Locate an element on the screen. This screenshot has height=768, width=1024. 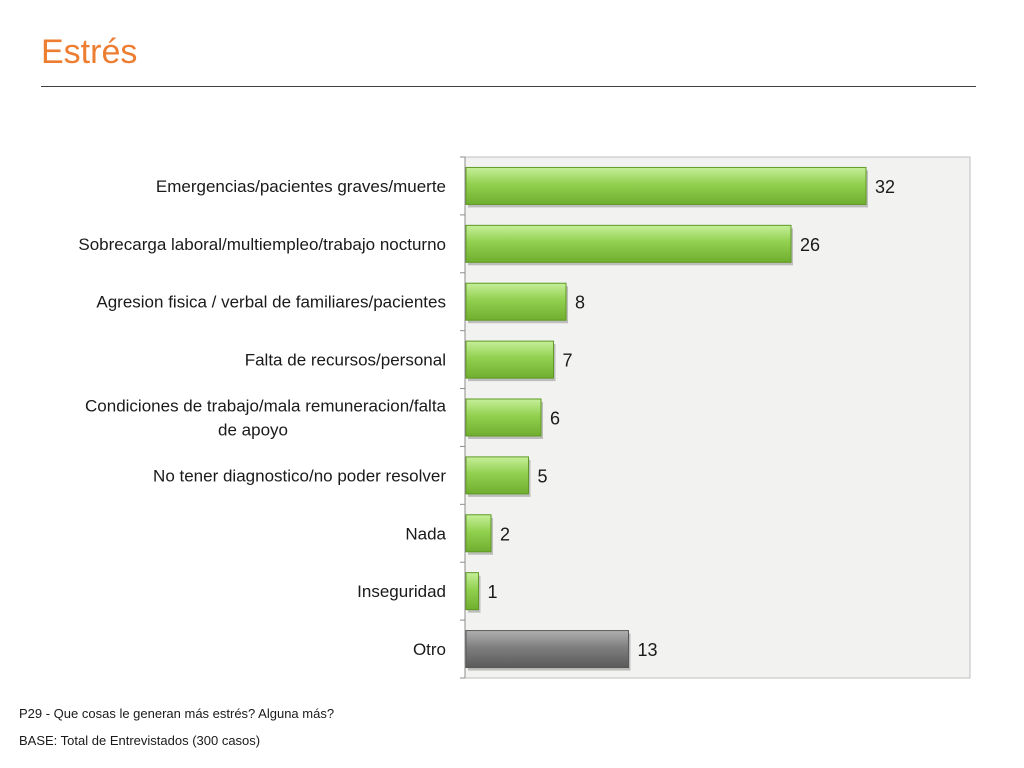
value-label: 13 is located at coordinates (648, 650).